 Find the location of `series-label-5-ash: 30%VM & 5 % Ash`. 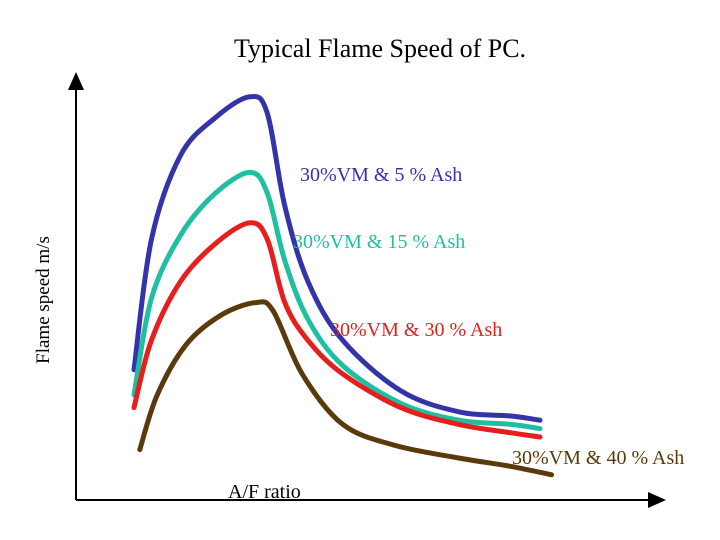

series-label-5-ash: 30%VM & 5 % Ash is located at coordinates (381, 175).